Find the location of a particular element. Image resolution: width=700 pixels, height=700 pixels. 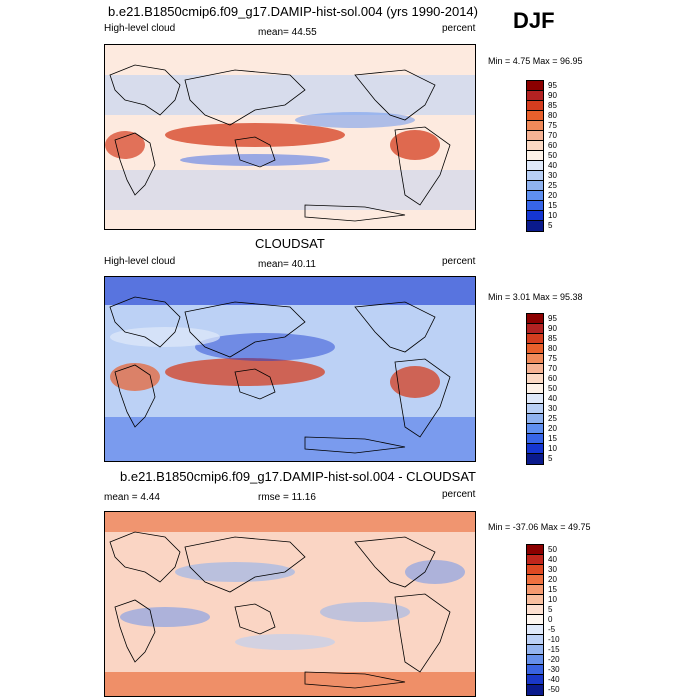

panel2-colorbar is located at coordinates (535, 389).